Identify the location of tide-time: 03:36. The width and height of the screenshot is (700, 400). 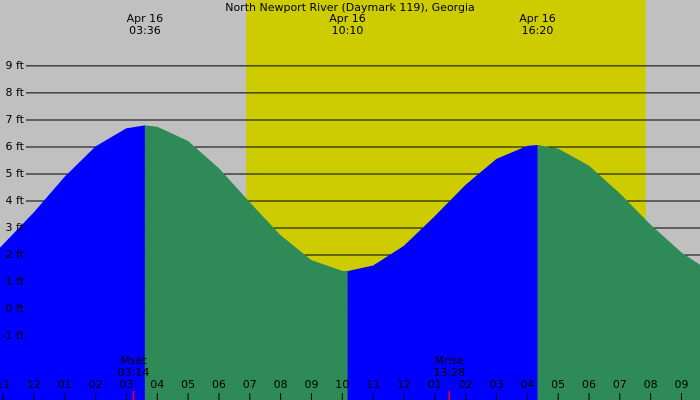
(145, 30).